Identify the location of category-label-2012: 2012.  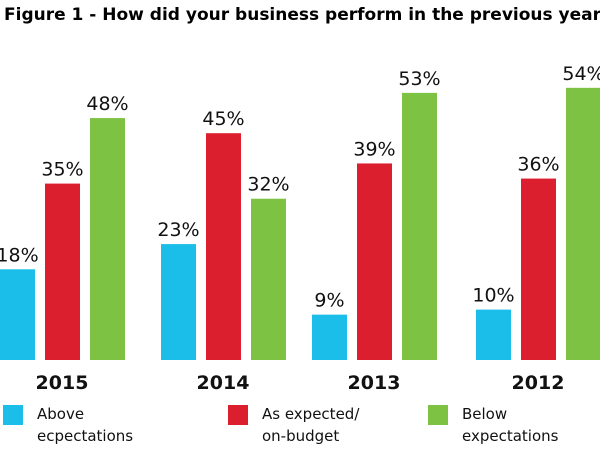
(538, 383).